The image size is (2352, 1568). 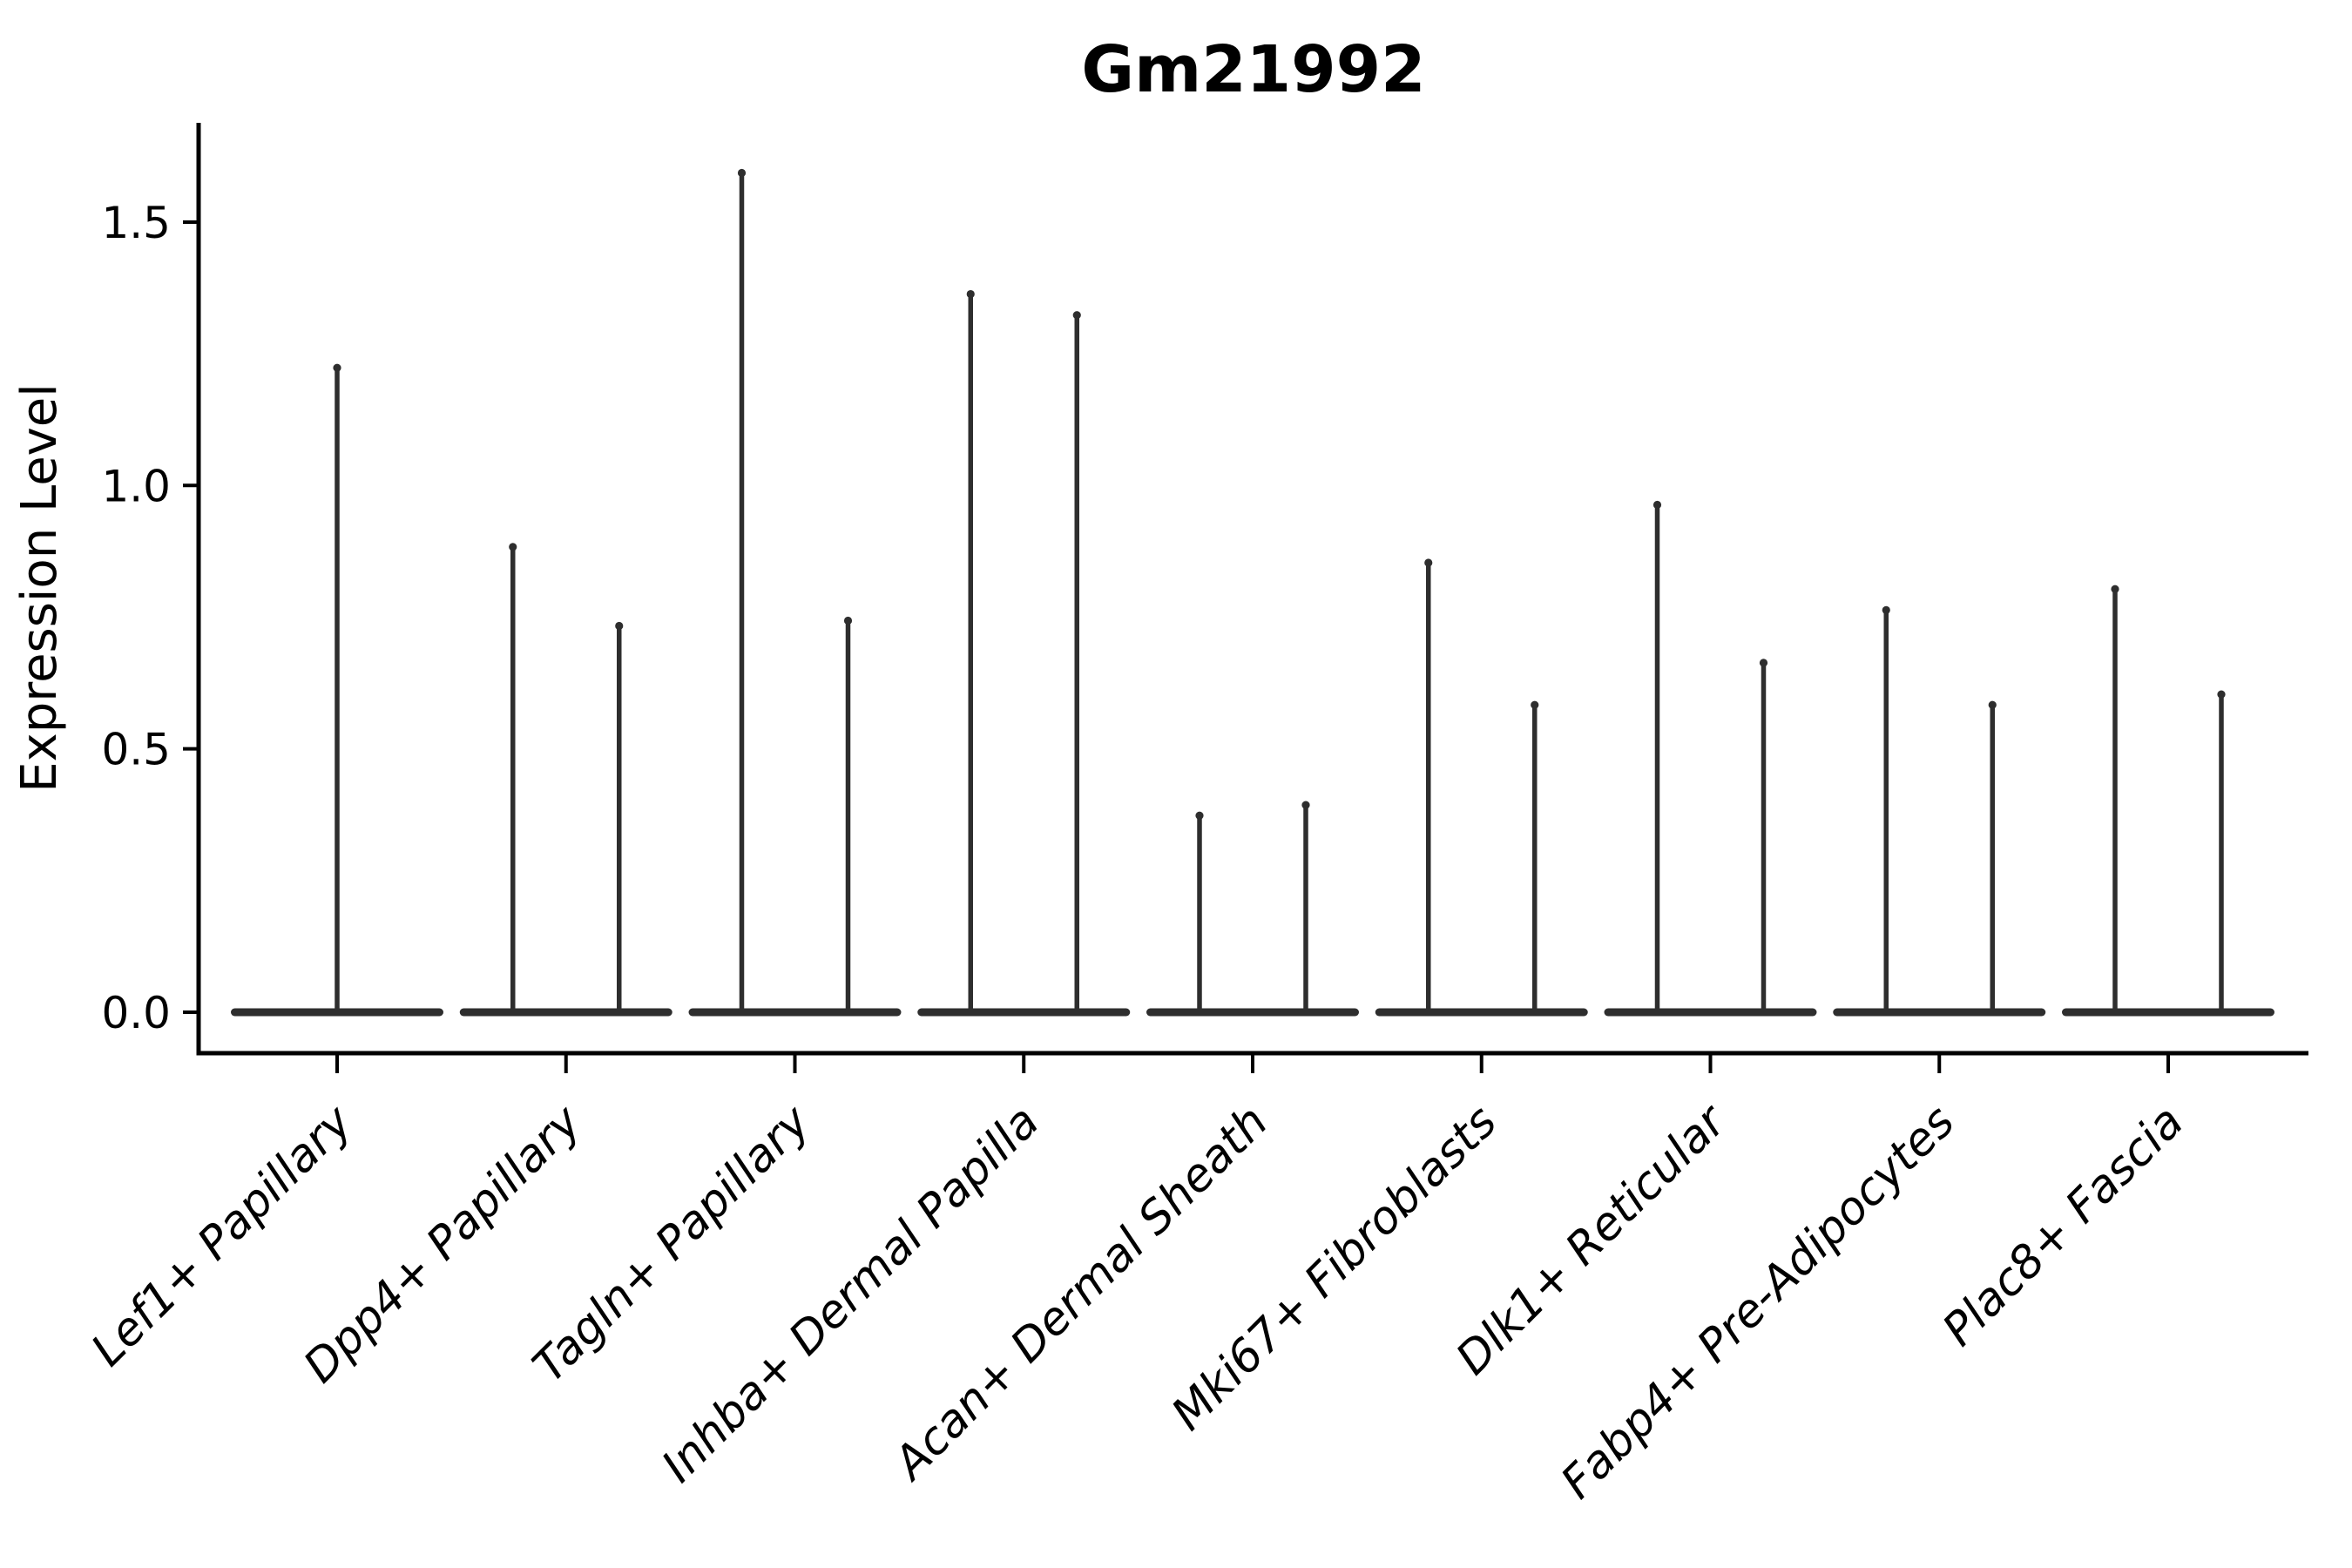 What do you see at coordinates (136, 750) in the screenshot?
I see `y-tick-label: 0.5` at bounding box center [136, 750].